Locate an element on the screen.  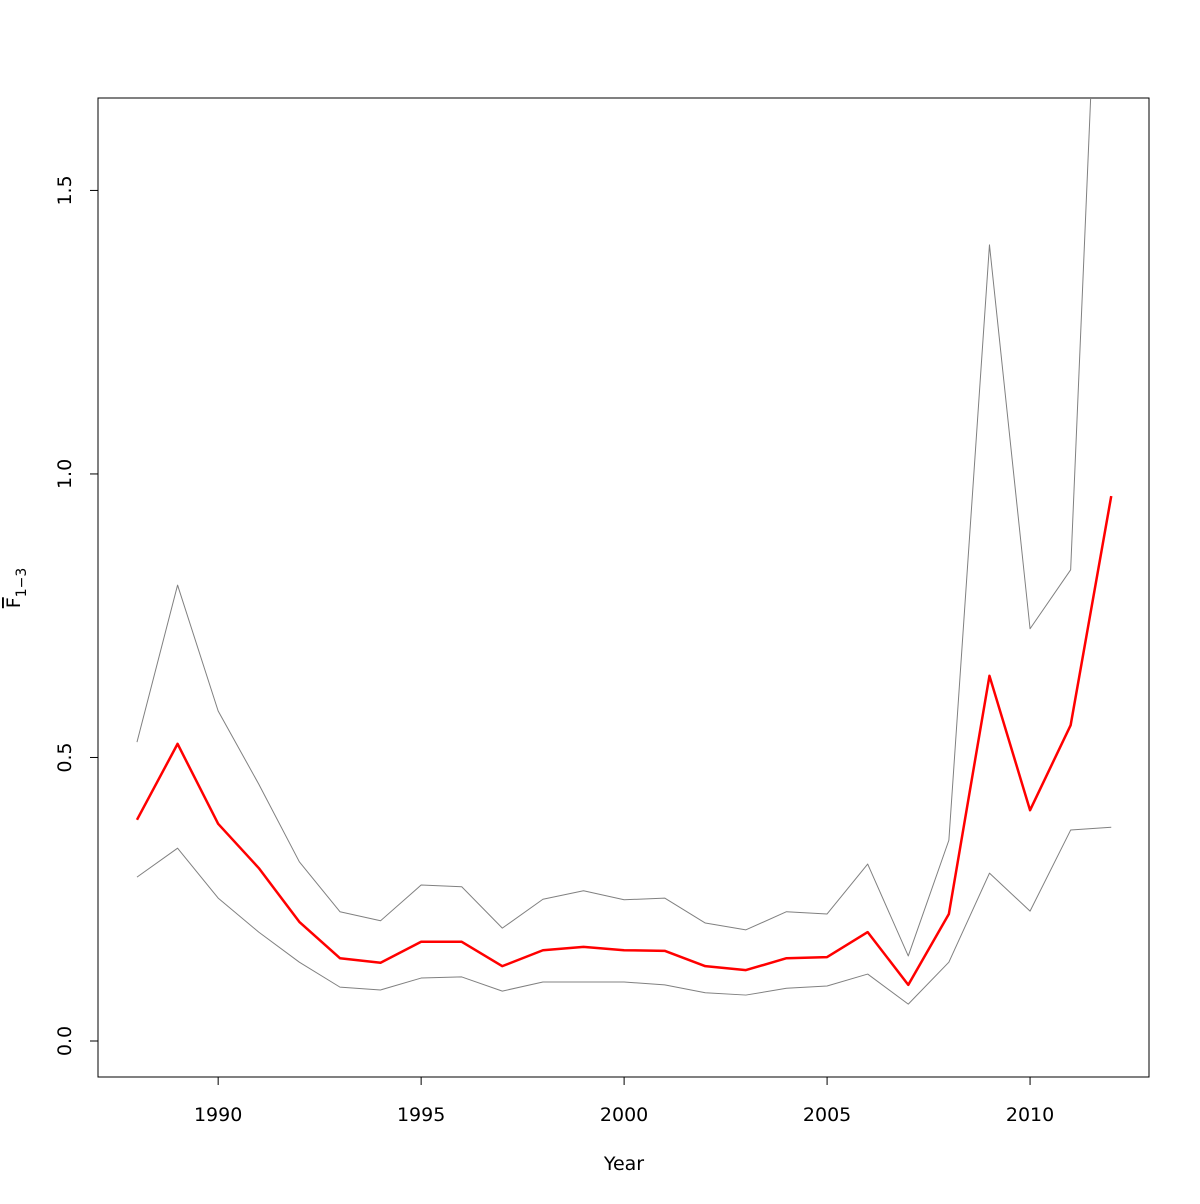
y-tick-label: 0.5 is located at coordinates (65, 757).